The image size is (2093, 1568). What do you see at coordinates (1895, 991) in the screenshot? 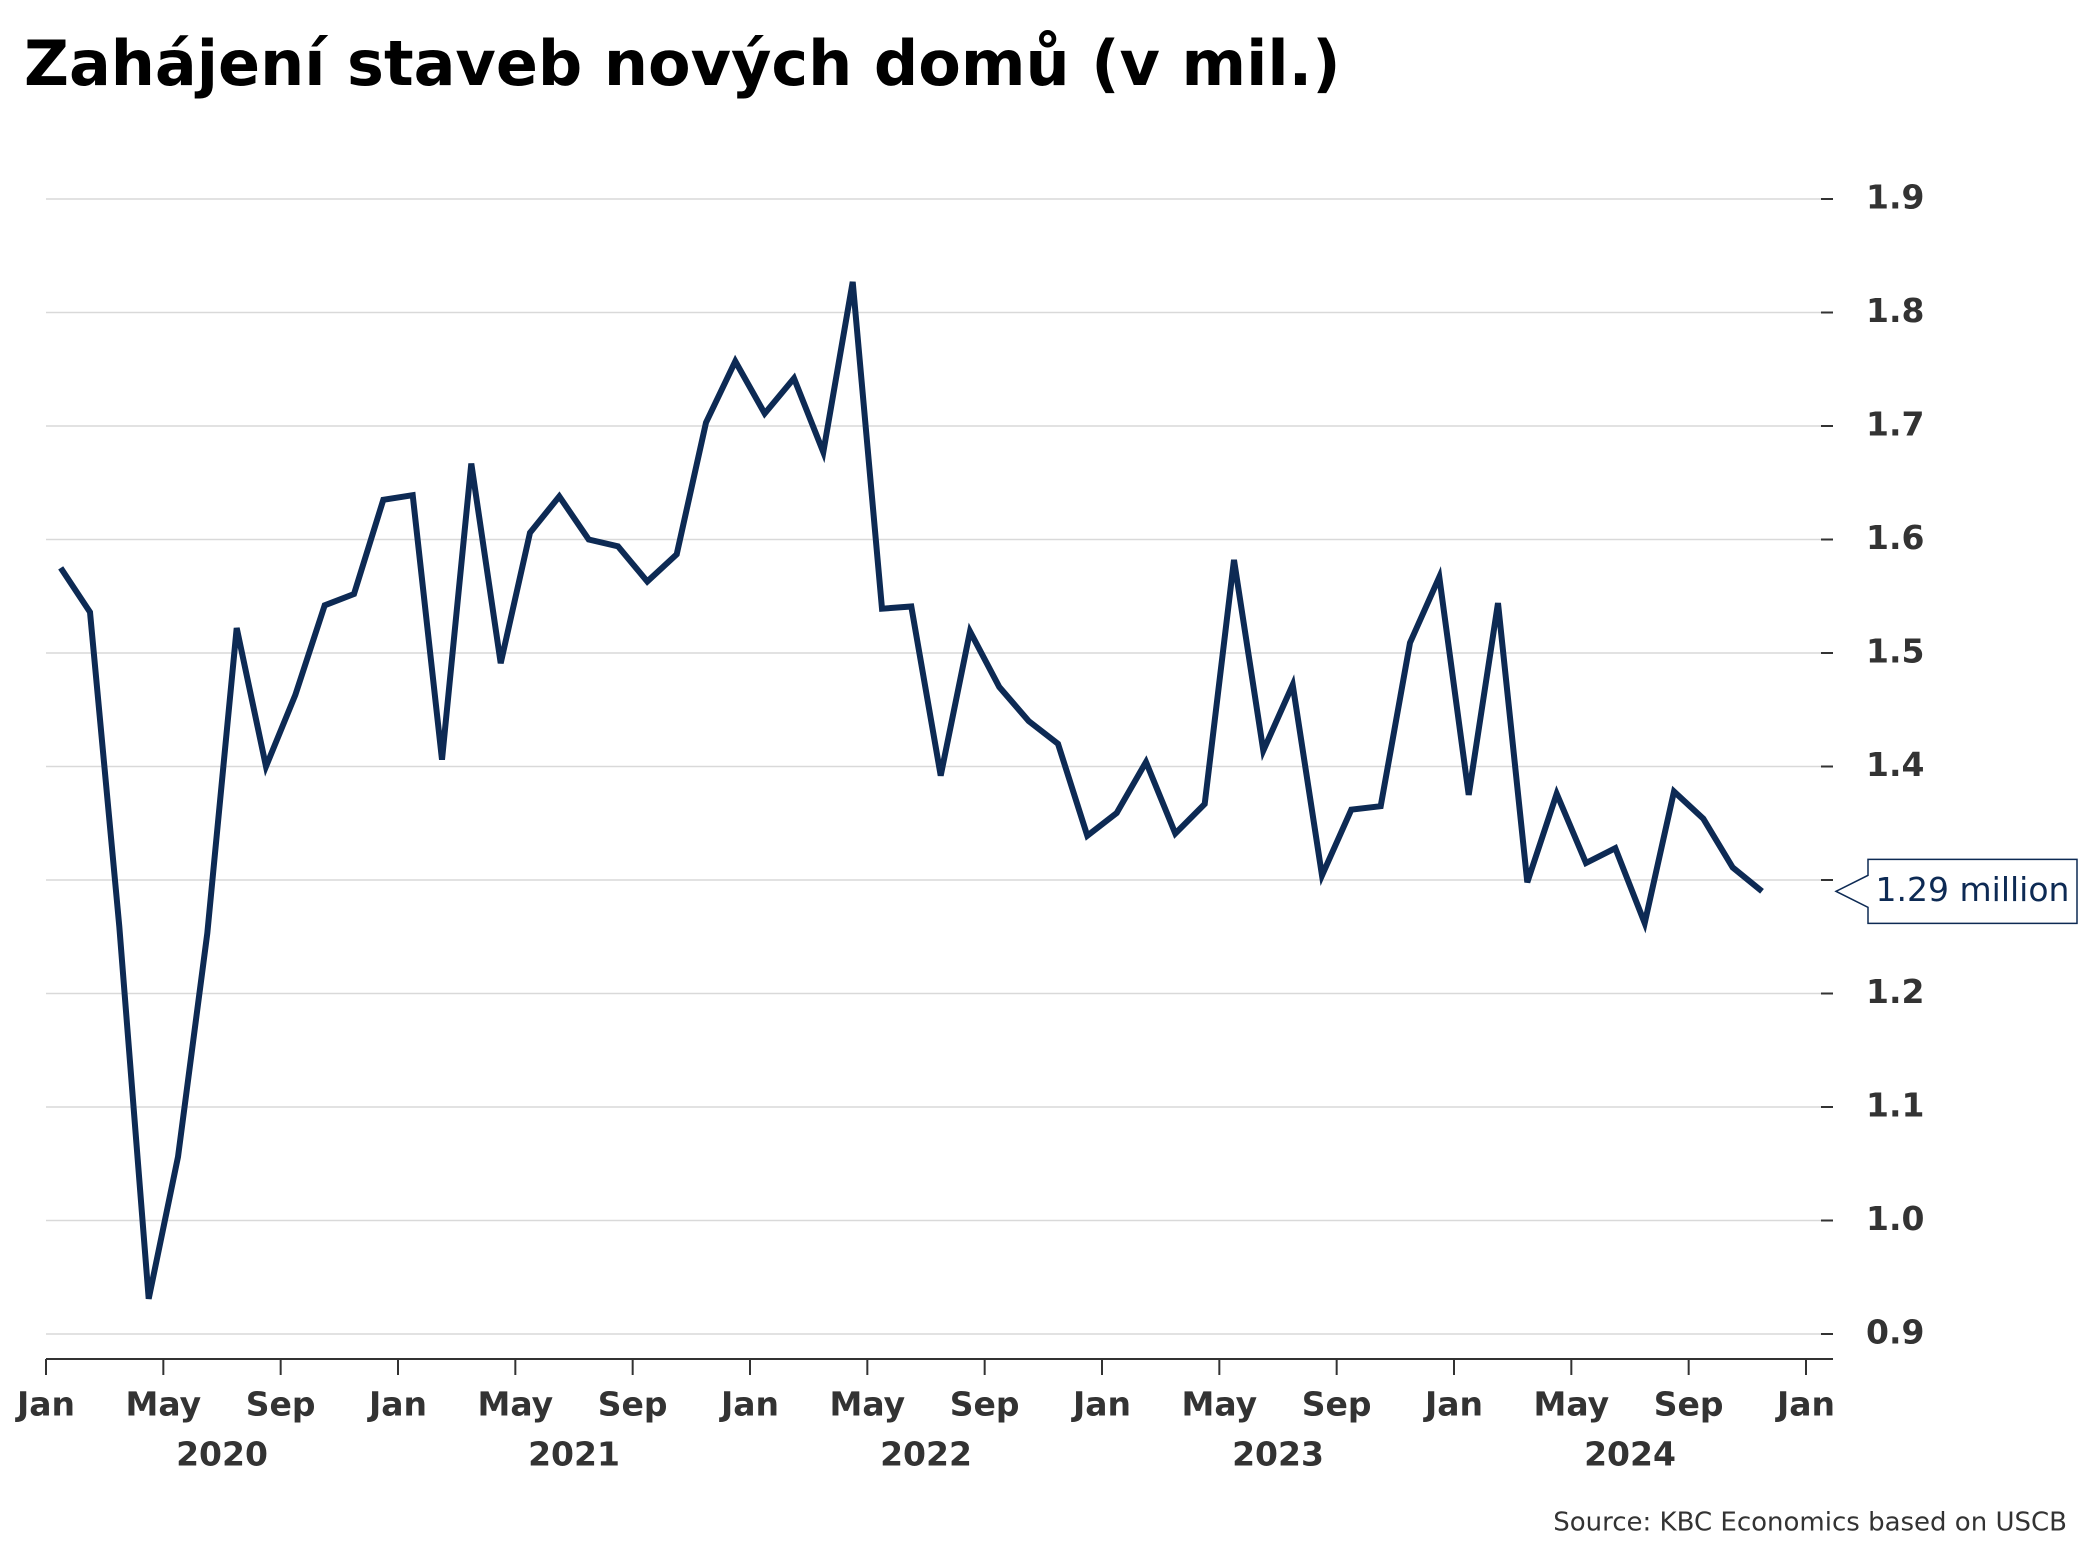
I see `y-tick-label: 1.2` at bounding box center [1895, 991].